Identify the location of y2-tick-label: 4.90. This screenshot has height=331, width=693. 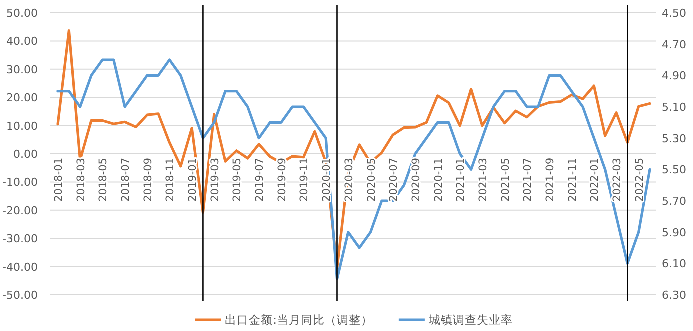
(674, 76).